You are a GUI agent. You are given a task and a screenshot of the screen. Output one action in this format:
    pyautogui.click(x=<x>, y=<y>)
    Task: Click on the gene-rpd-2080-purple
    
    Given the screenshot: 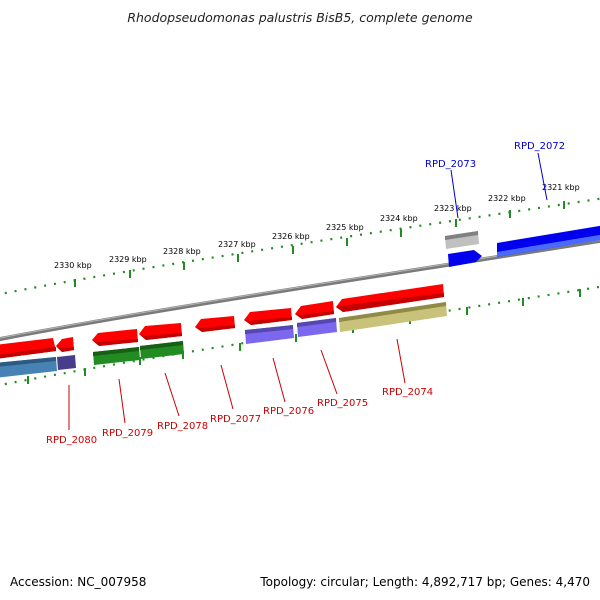 What is the action you would take?
    pyautogui.click(x=66, y=362)
    